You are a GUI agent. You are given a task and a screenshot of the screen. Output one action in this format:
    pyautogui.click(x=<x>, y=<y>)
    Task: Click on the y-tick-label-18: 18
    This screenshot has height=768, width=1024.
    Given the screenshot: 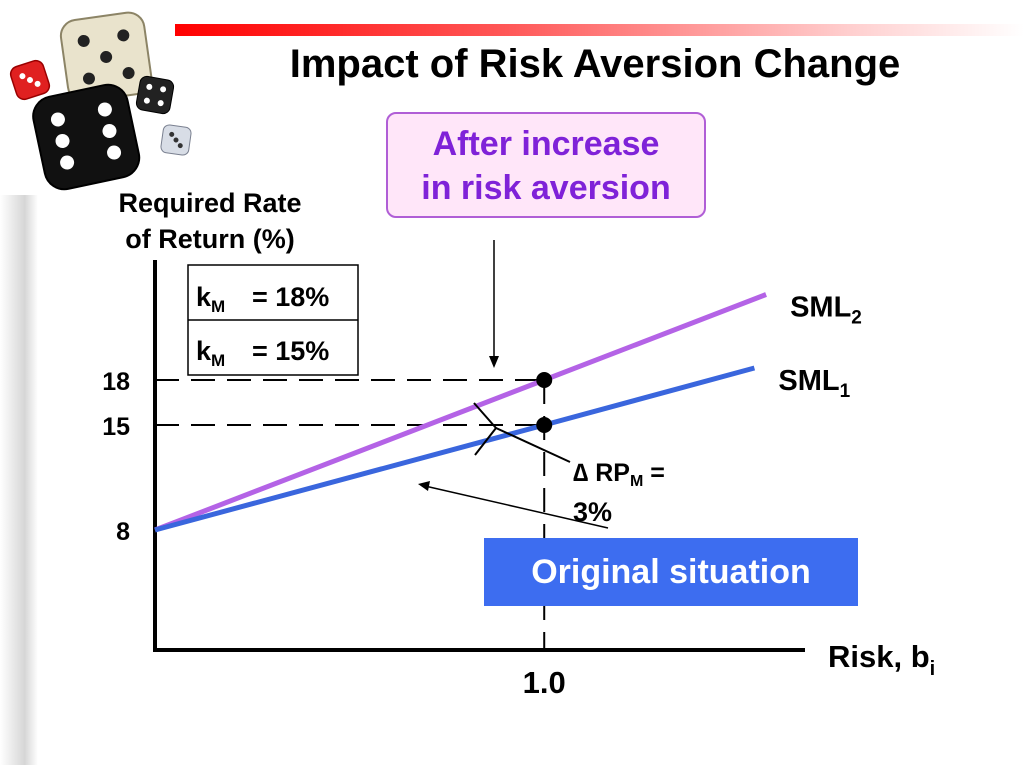 What is the action you would take?
    pyautogui.click(x=116, y=382)
    